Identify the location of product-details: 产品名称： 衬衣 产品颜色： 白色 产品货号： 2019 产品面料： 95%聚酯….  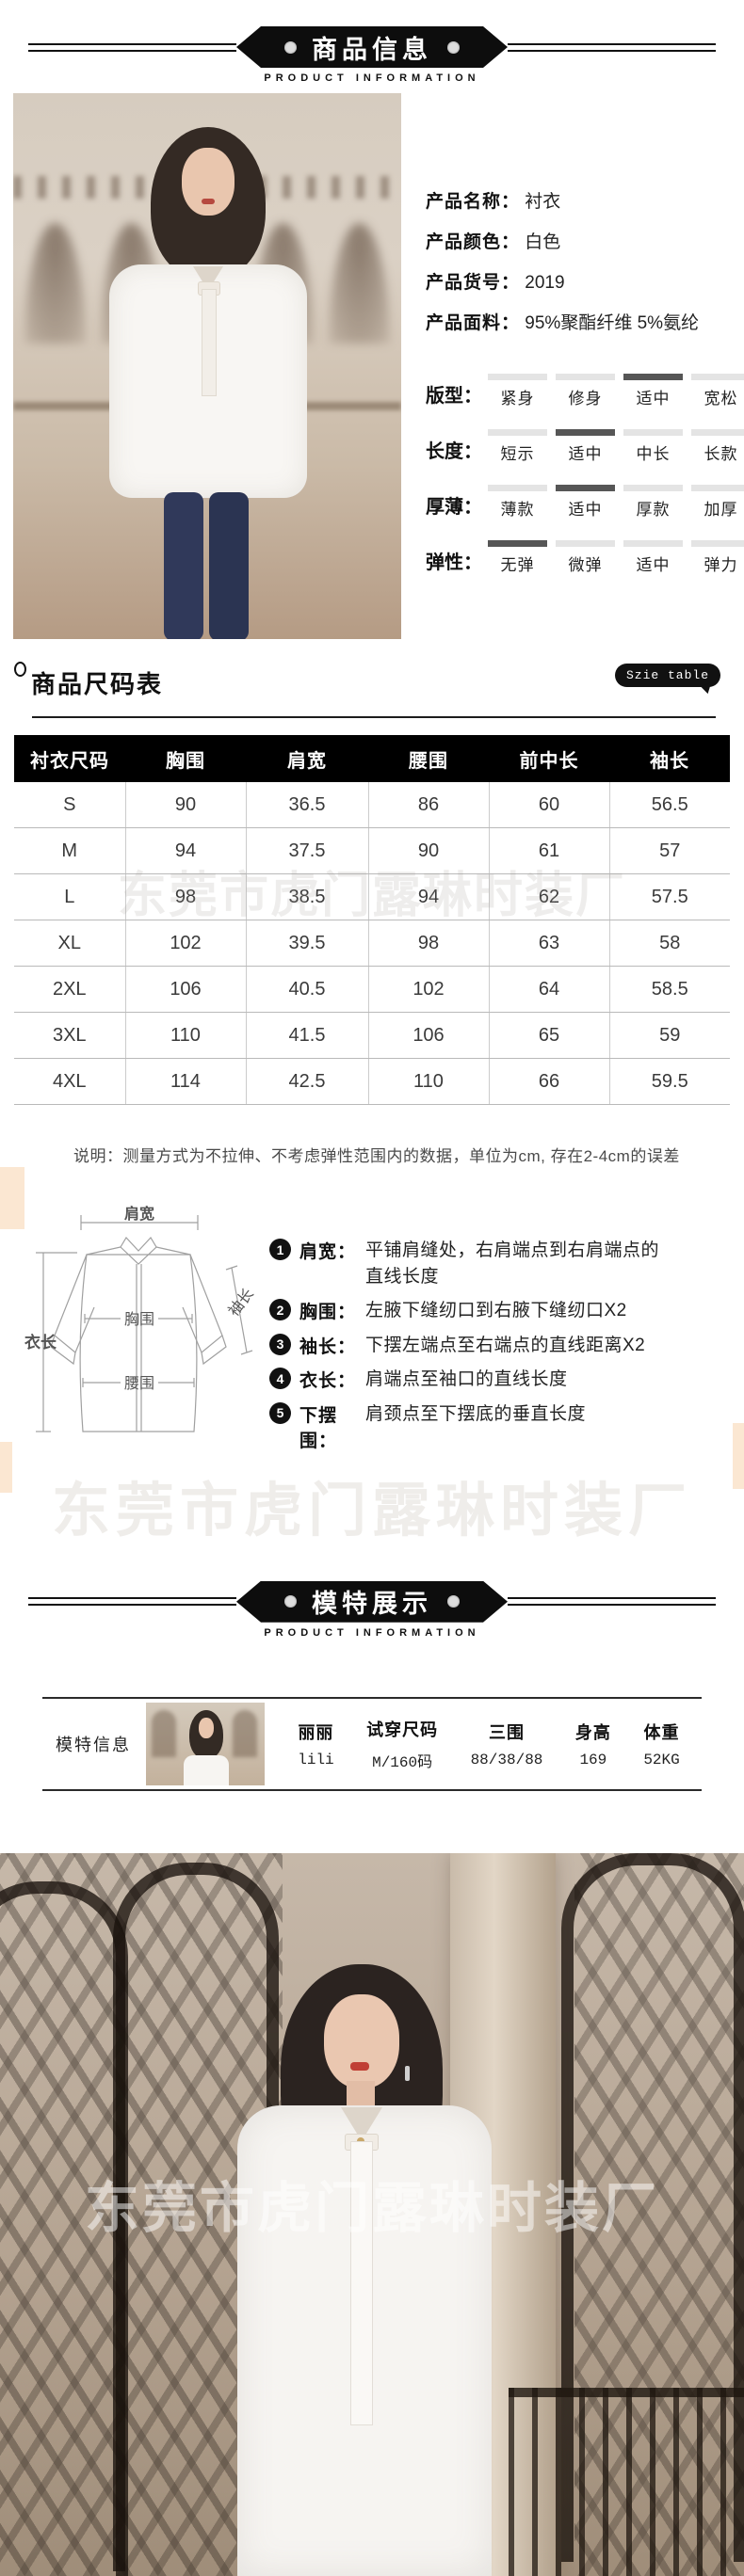
(585, 366).